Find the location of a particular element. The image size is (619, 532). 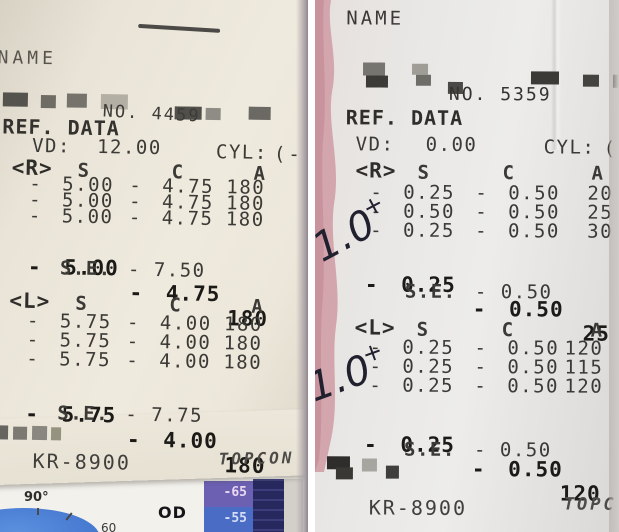

col-header-c: C is located at coordinates (508, 173).